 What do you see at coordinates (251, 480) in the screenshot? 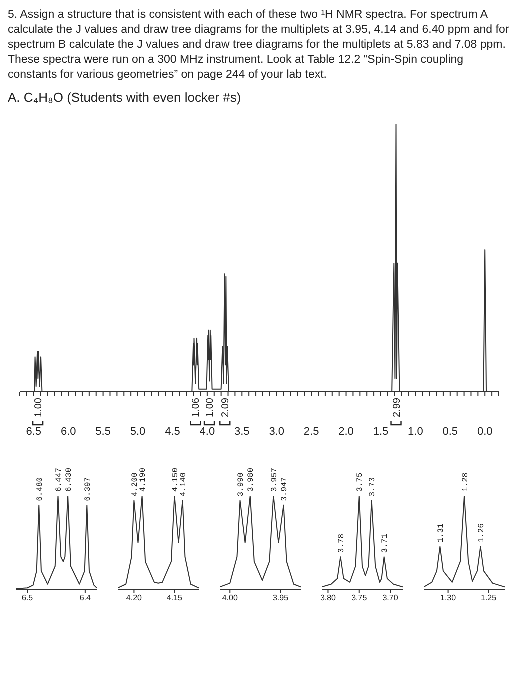
I see `annotation: 3.980` at bounding box center [251, 480].